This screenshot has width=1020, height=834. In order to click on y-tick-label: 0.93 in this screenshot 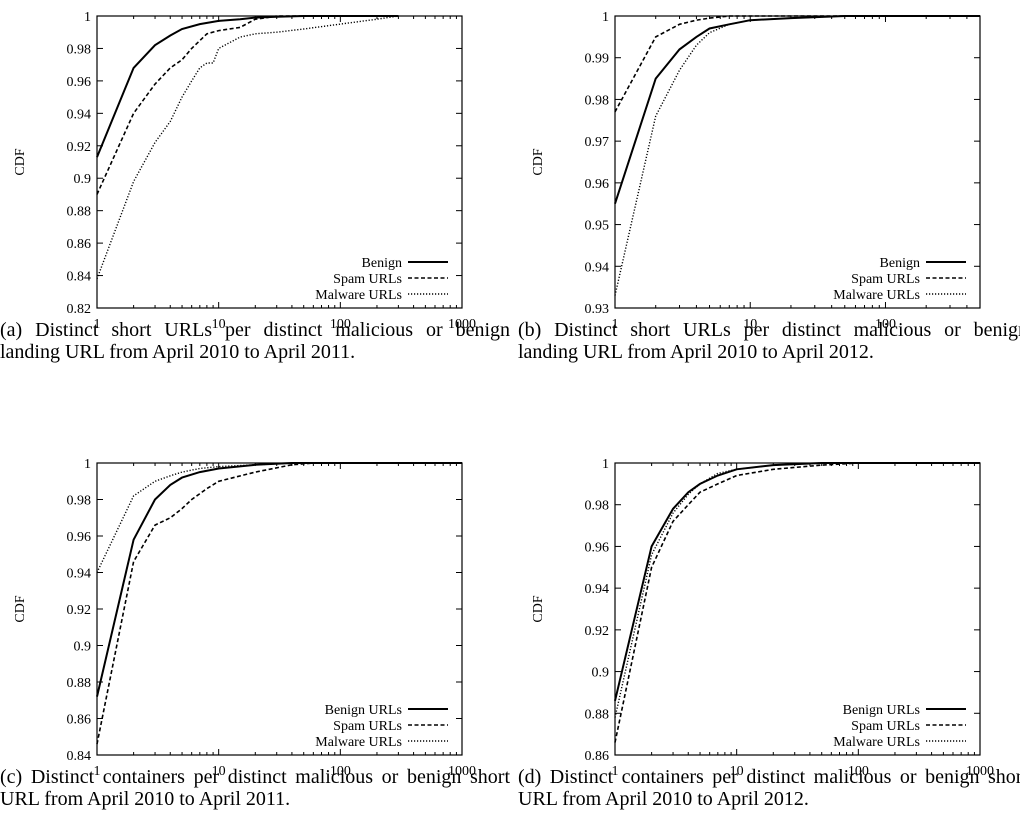, I will do `click(597, 309)`.